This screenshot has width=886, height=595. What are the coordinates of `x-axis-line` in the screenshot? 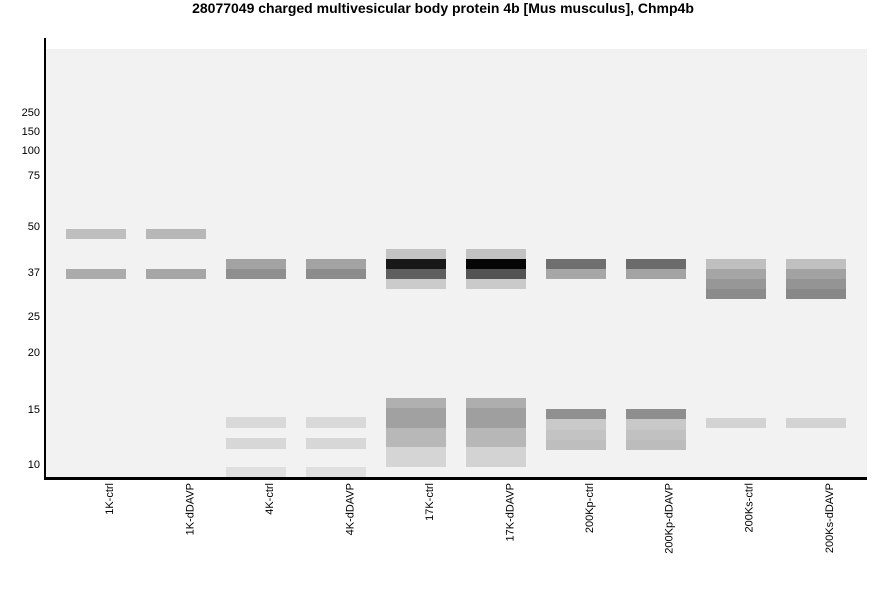 It's located at (455, 478).